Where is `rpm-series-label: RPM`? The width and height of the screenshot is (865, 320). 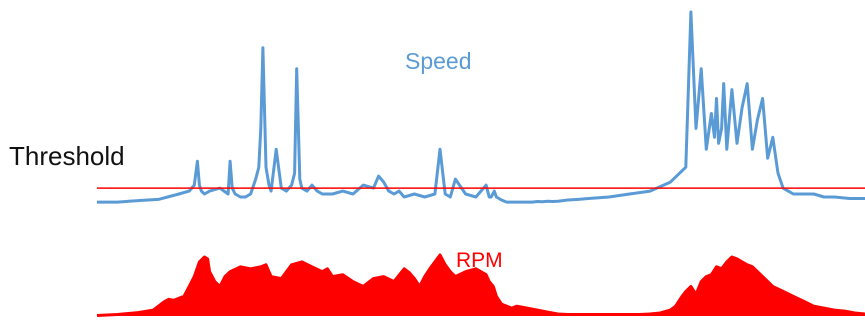 rpm-series-label: RPM is located at coordinates (479, 260).